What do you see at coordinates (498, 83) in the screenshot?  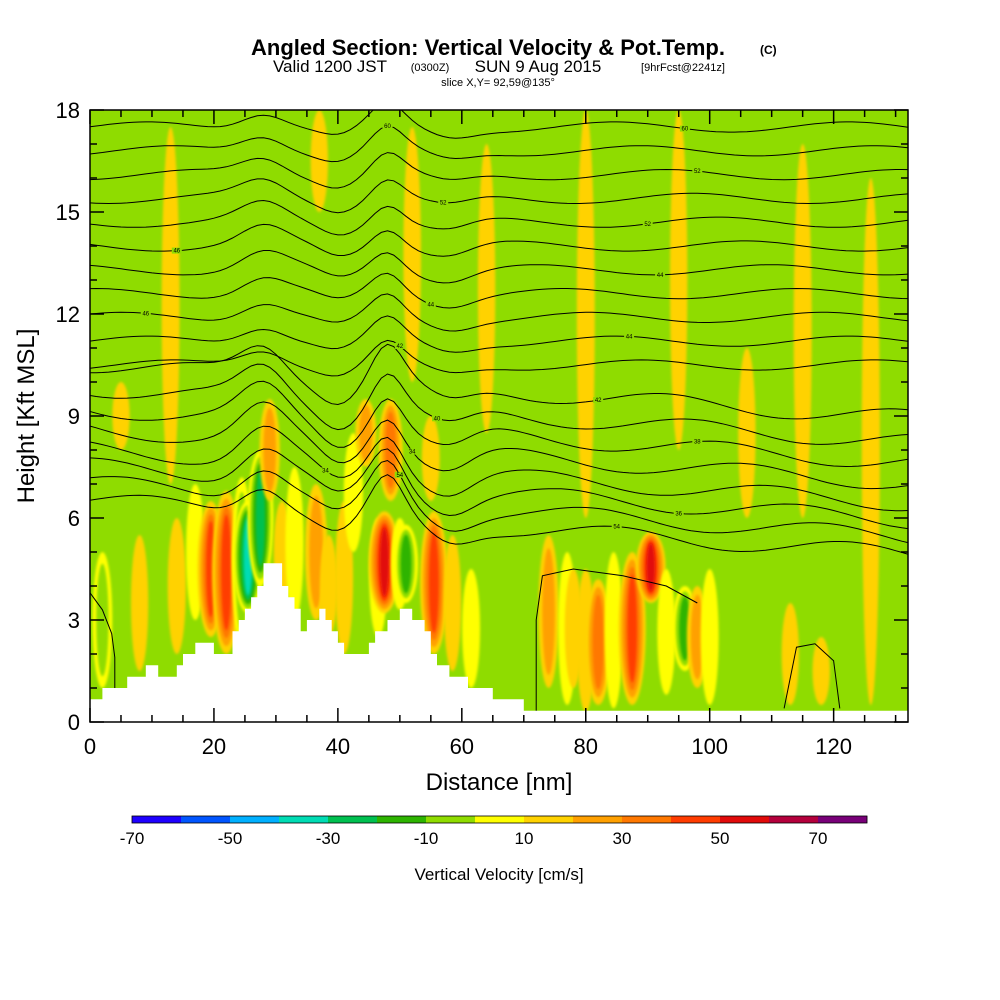 I see `slice-info: slice X,Y= 92,59@135°` at bounding box center [498, 83].